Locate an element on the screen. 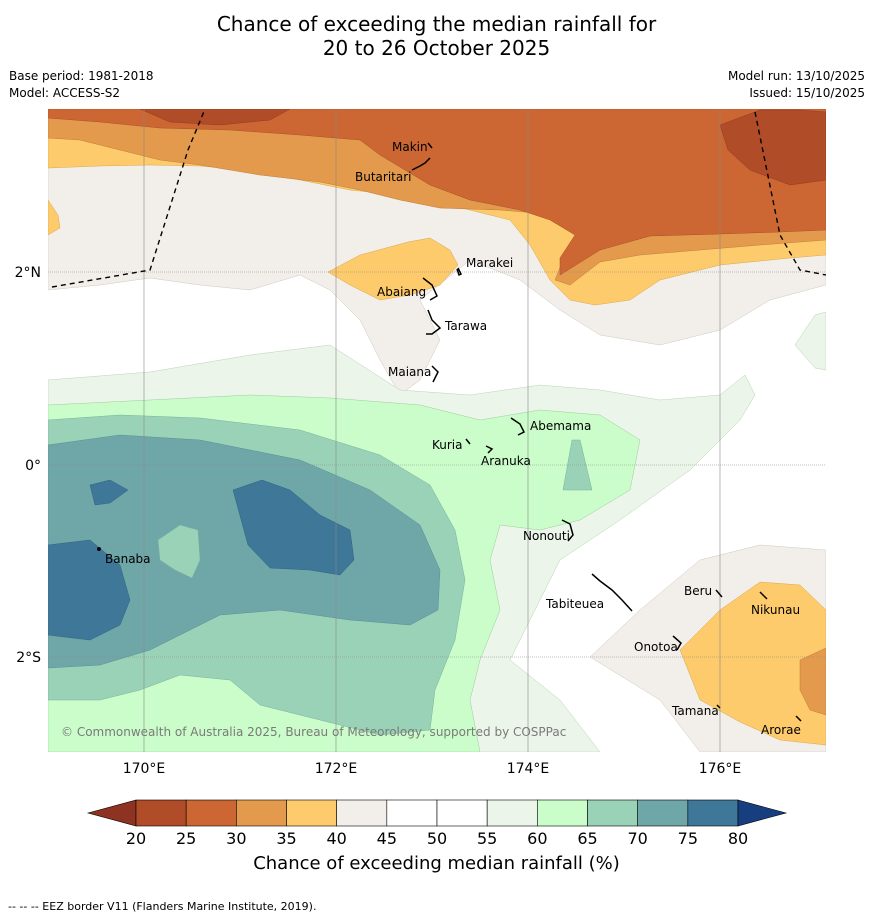 This screenshot has width=873, height=919. label-kuria: Kuria is located at coordinates (447, 445).